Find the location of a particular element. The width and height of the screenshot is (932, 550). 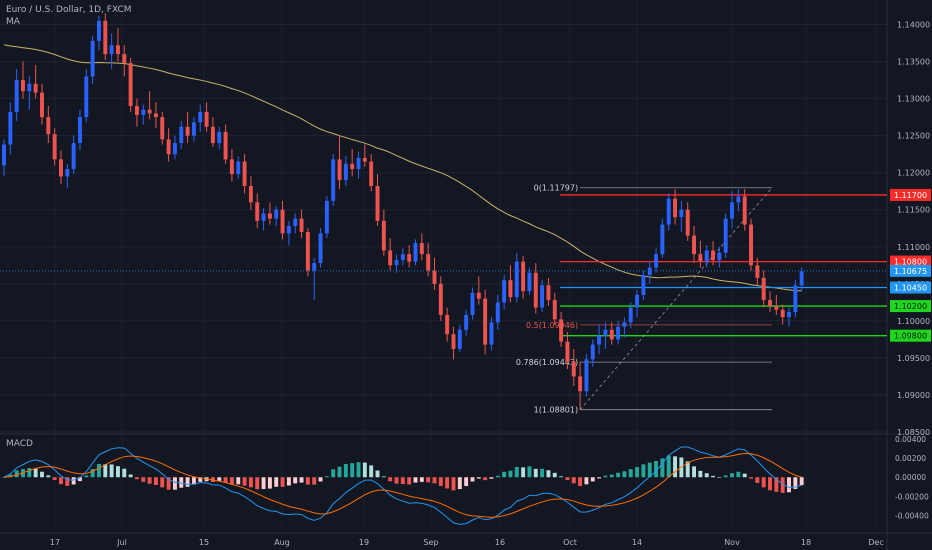

time-tick-label: Sep is located at coordinates (430, 542).